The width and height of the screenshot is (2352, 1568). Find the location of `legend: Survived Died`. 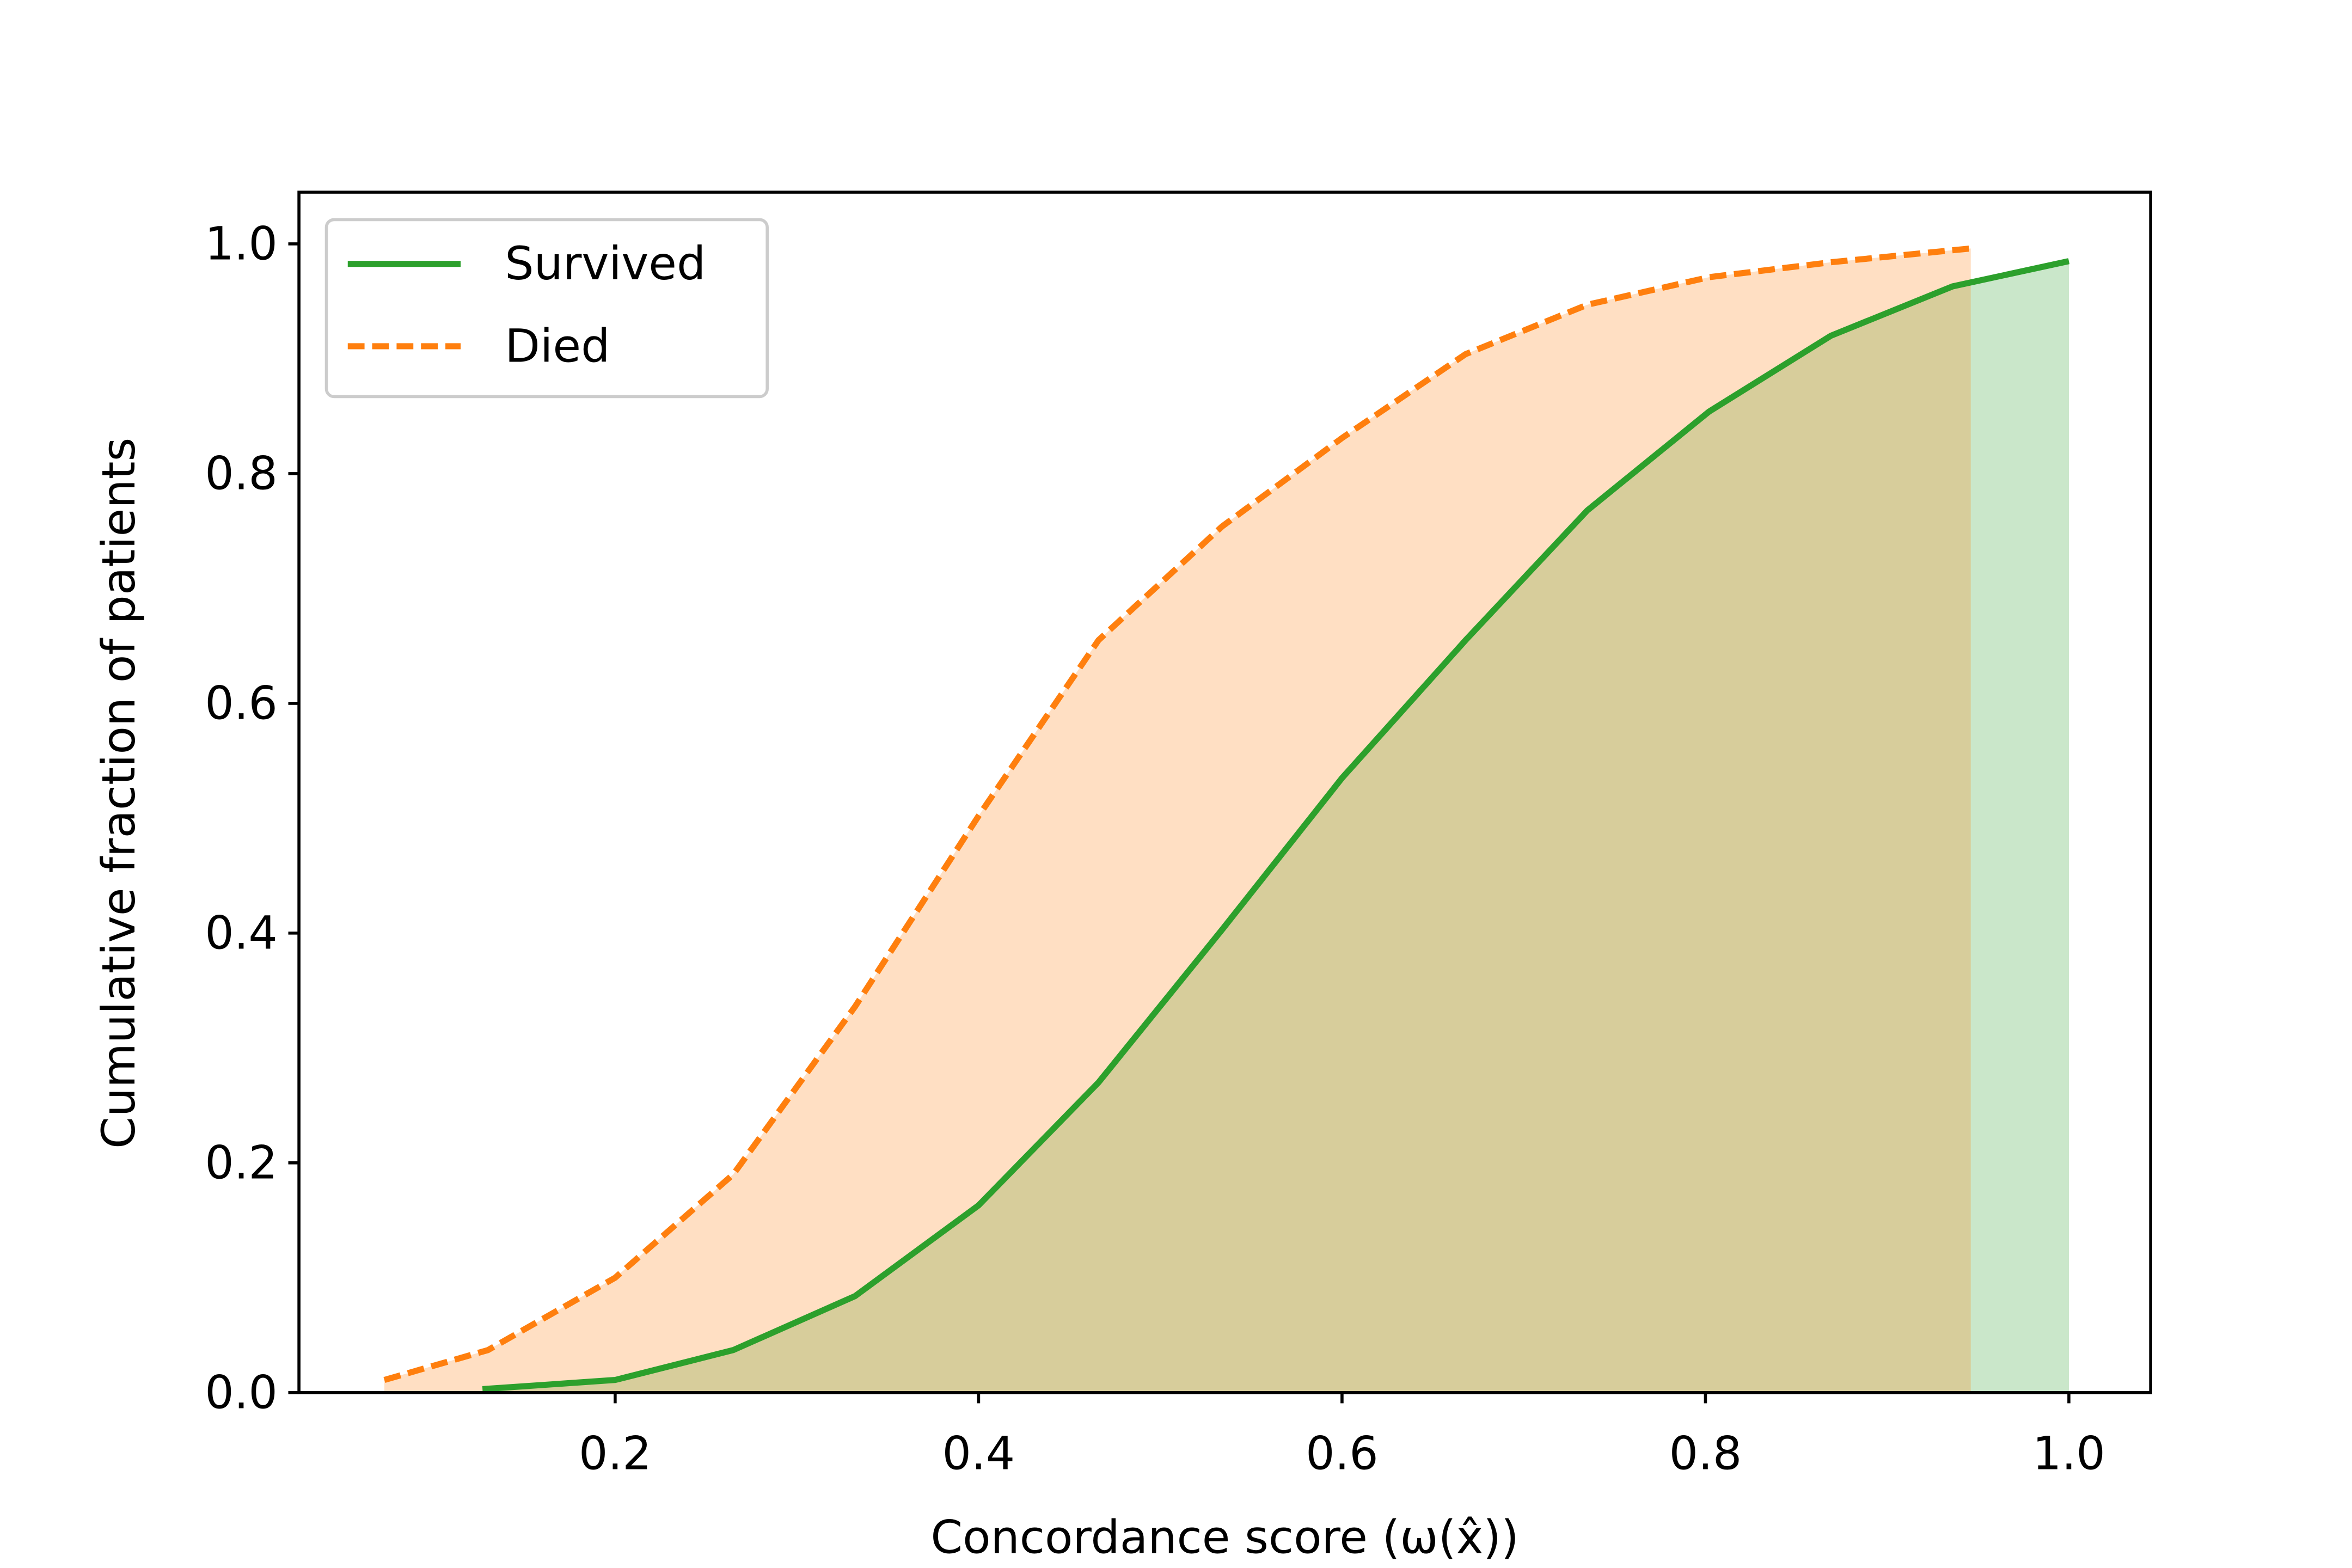

legend: Survived Died is located at coordinates (546, 308).